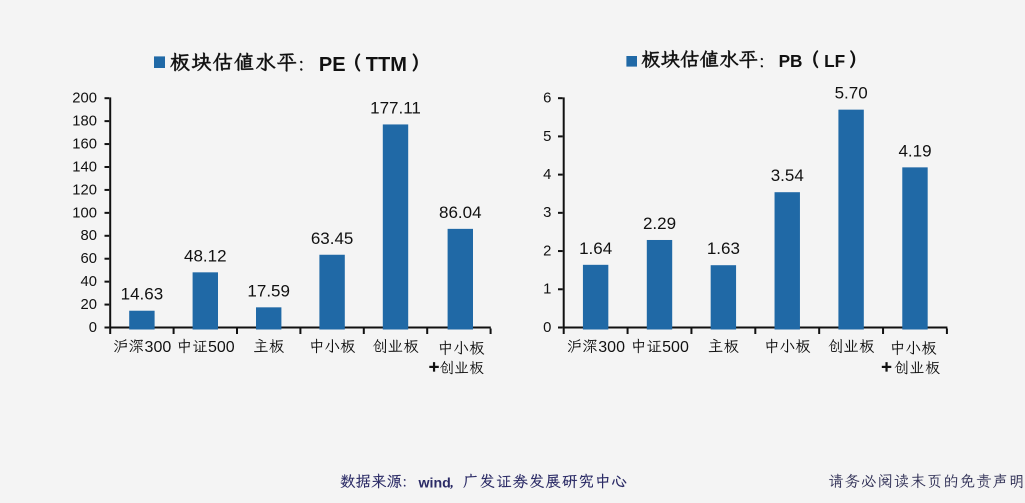 The width and height of the screenshot is (1025, 503). What do you see at coordinates (84, 122) in the screenshot?
I see `svg-text: 180` at bounding box center [84, 122].